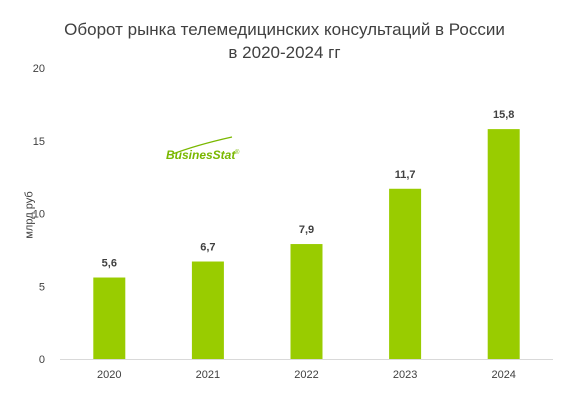  What do you see at coordinates (208, 375) in the screenshot?
I see `x-tick-label-2021: 2021` at bounding box center [208, 375].